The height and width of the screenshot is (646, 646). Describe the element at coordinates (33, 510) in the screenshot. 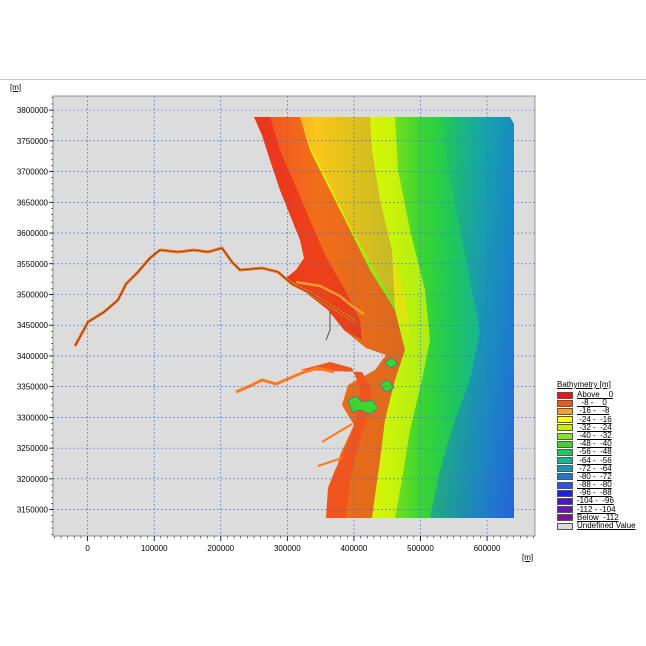

I see `y-tick-label: 3150000` at that location.